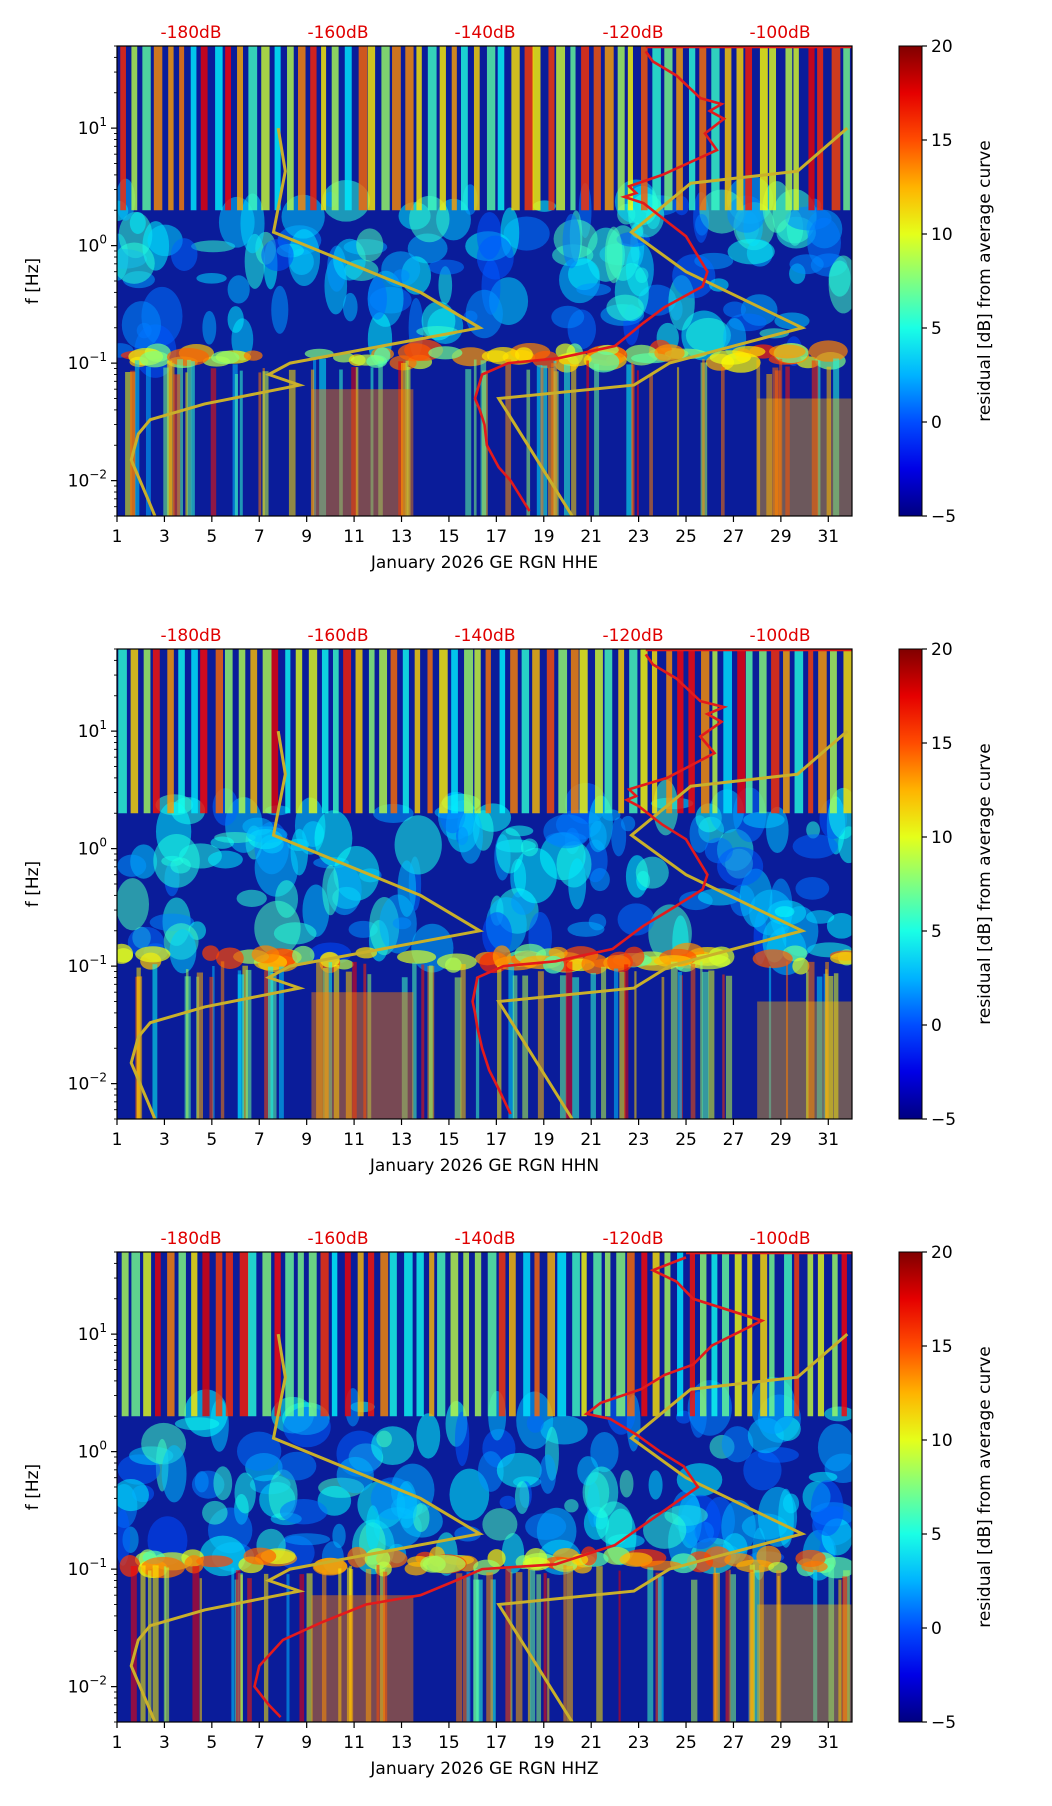  Describe the element at coordinates (943, 1723) in the screenshot. I see `colorbar-tick-label: −5` at that location.